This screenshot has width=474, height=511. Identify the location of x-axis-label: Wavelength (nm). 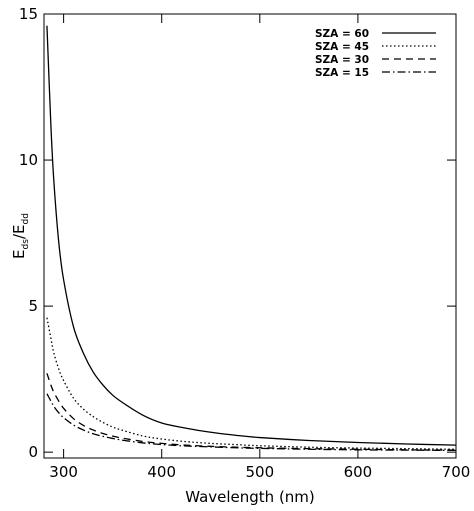
(250, 497).